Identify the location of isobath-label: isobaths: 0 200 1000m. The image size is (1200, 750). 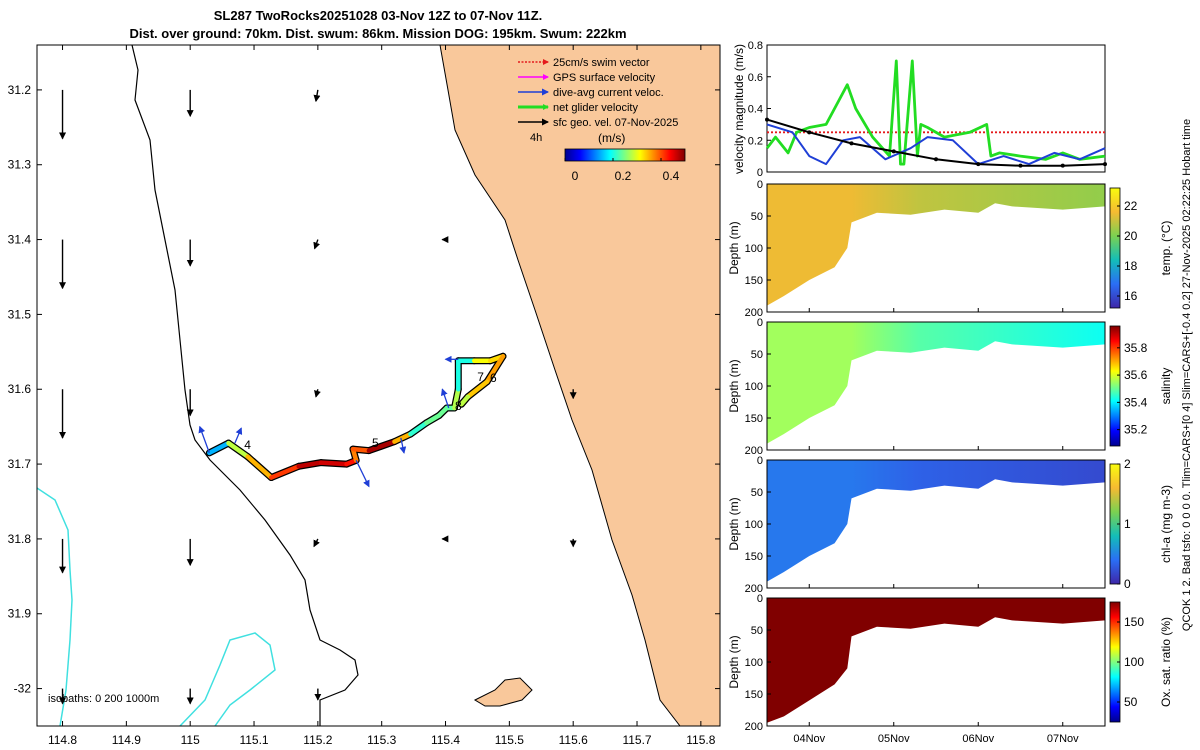
(103, 699).